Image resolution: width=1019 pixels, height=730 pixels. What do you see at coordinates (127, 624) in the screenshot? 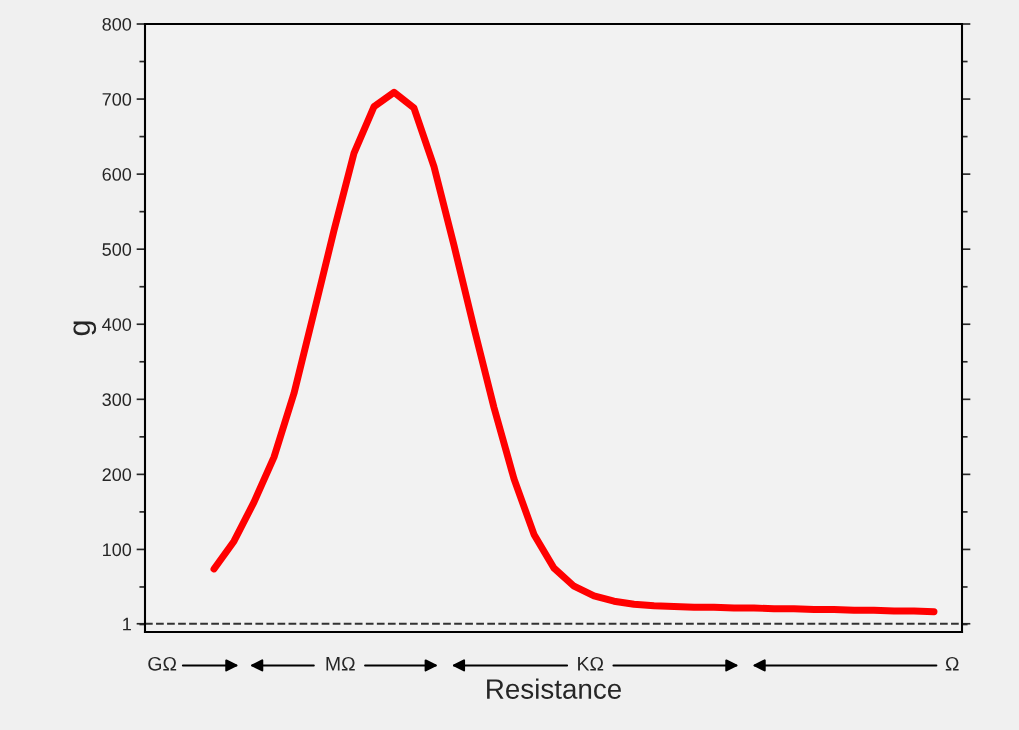
I see `y-tick-label: 1` at bounding box center [127, 624].